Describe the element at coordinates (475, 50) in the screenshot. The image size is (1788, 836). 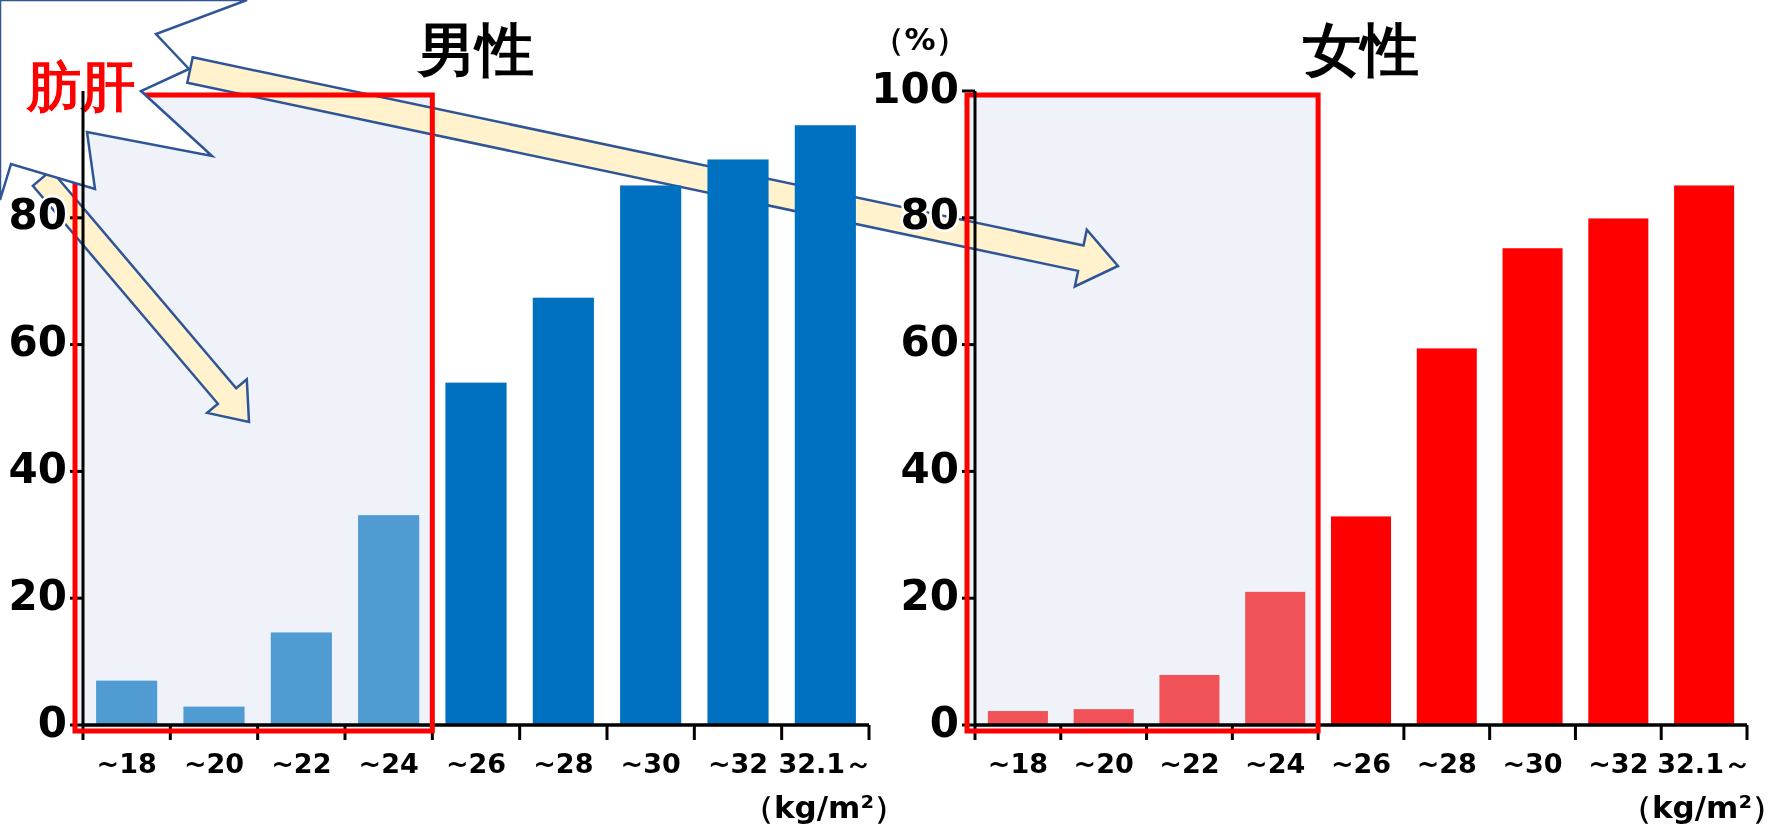
I see `chart-title: 男性` at that location.